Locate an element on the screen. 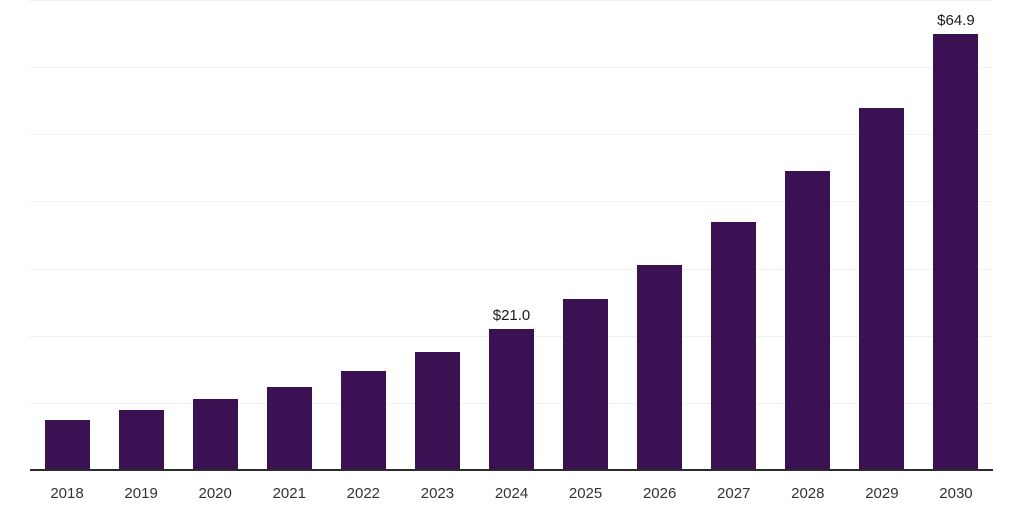 The width and height of the screenshot is (1024, 512). bar-2028 is located at coordinates (807, 320).